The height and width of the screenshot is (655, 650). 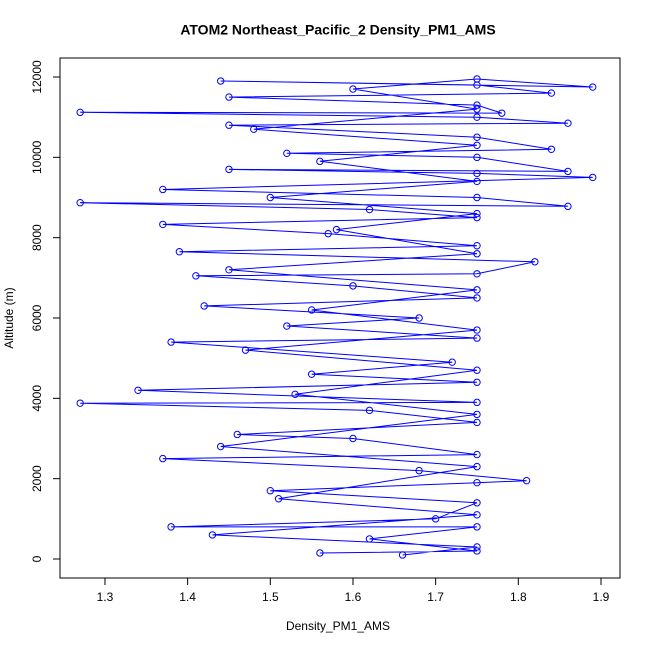 What do you see at coordinates (187, 597) in the screenshot?
I see `x-tick-label: 1.4` at bounding box center [187, 597].